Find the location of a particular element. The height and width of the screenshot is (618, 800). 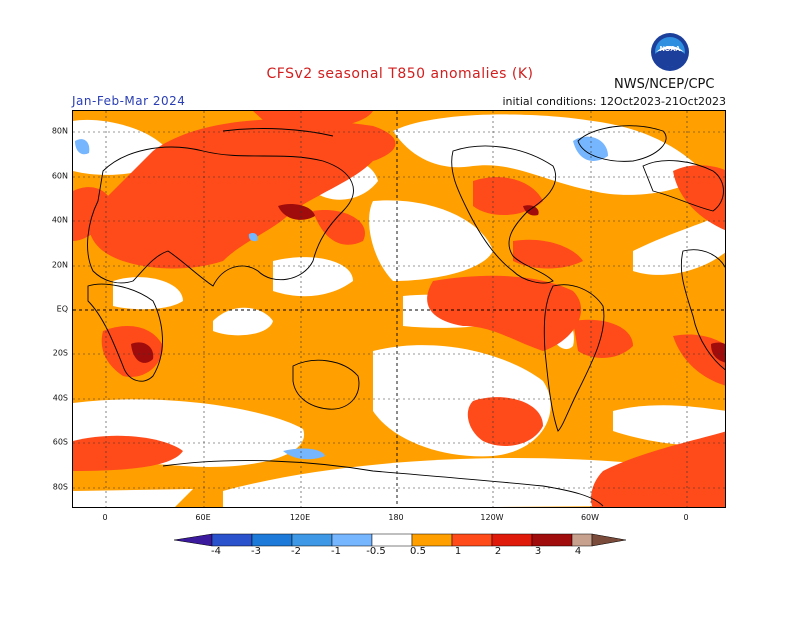

map-title: CFSv2 seasonal T850 anomalies (K) is located at coordinates (400, 74).